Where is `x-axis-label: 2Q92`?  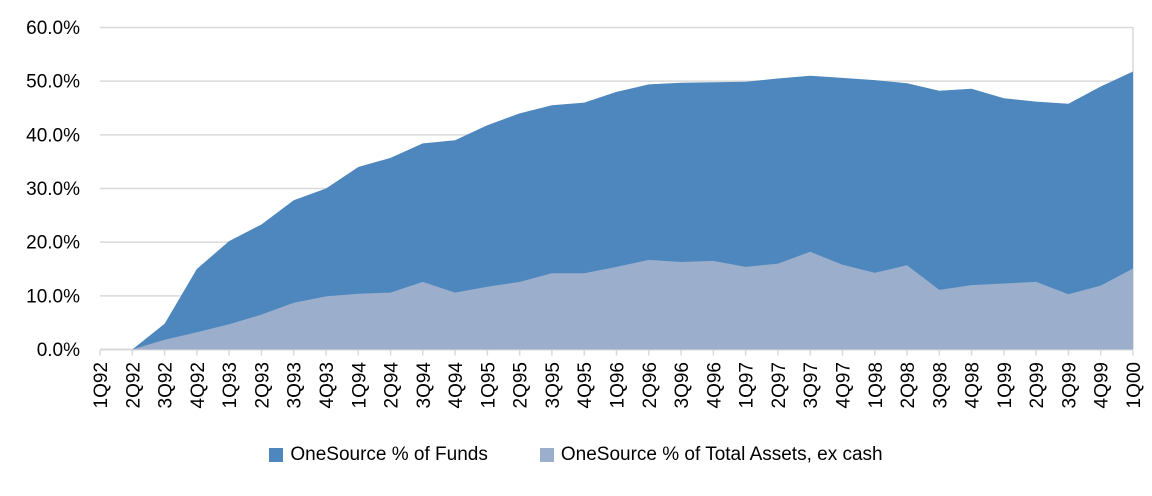 x-axis-label: 2Q92 is located at coordinates (133, 385).